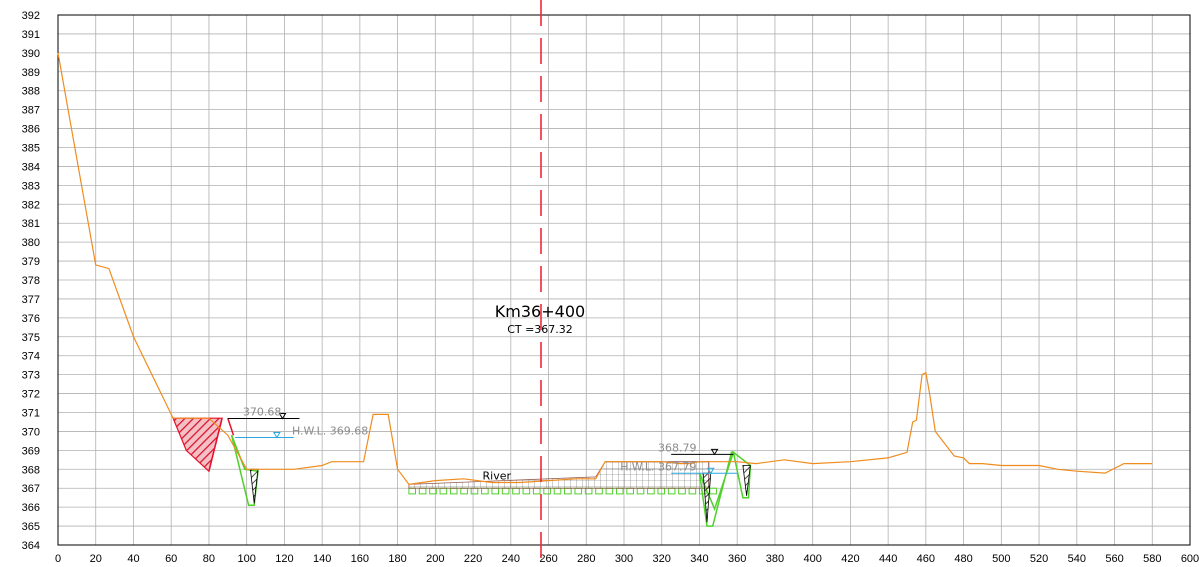 The height and width of the screenshot is (567, 1199). What do you see at coordinates (262, 412) in the screenshot?
I see `annotation-0: 370.68` at bounding box center [262, 412].